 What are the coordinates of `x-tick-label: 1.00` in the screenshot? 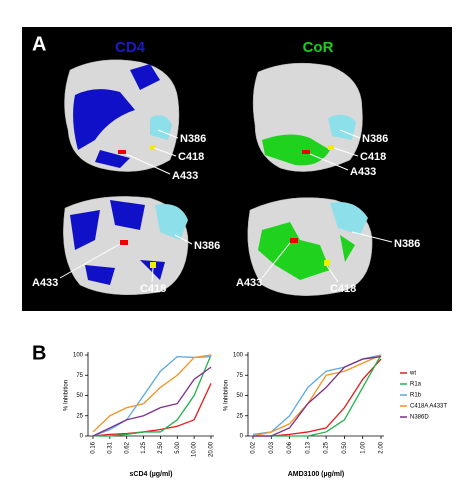 It's located at (363, 447).